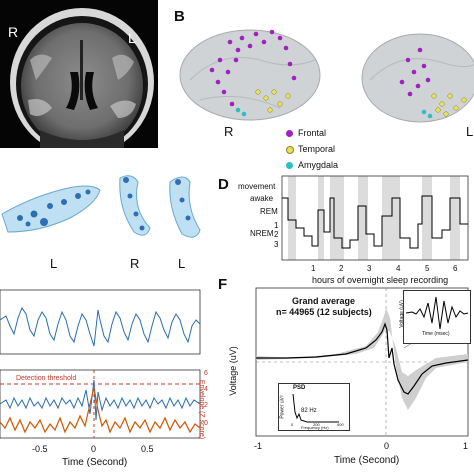 The image size is (474, 474). Describe the element at coordinates (455, 268) in the screenshot. I see `hypnogram-x-tick-6: 6` at that location.